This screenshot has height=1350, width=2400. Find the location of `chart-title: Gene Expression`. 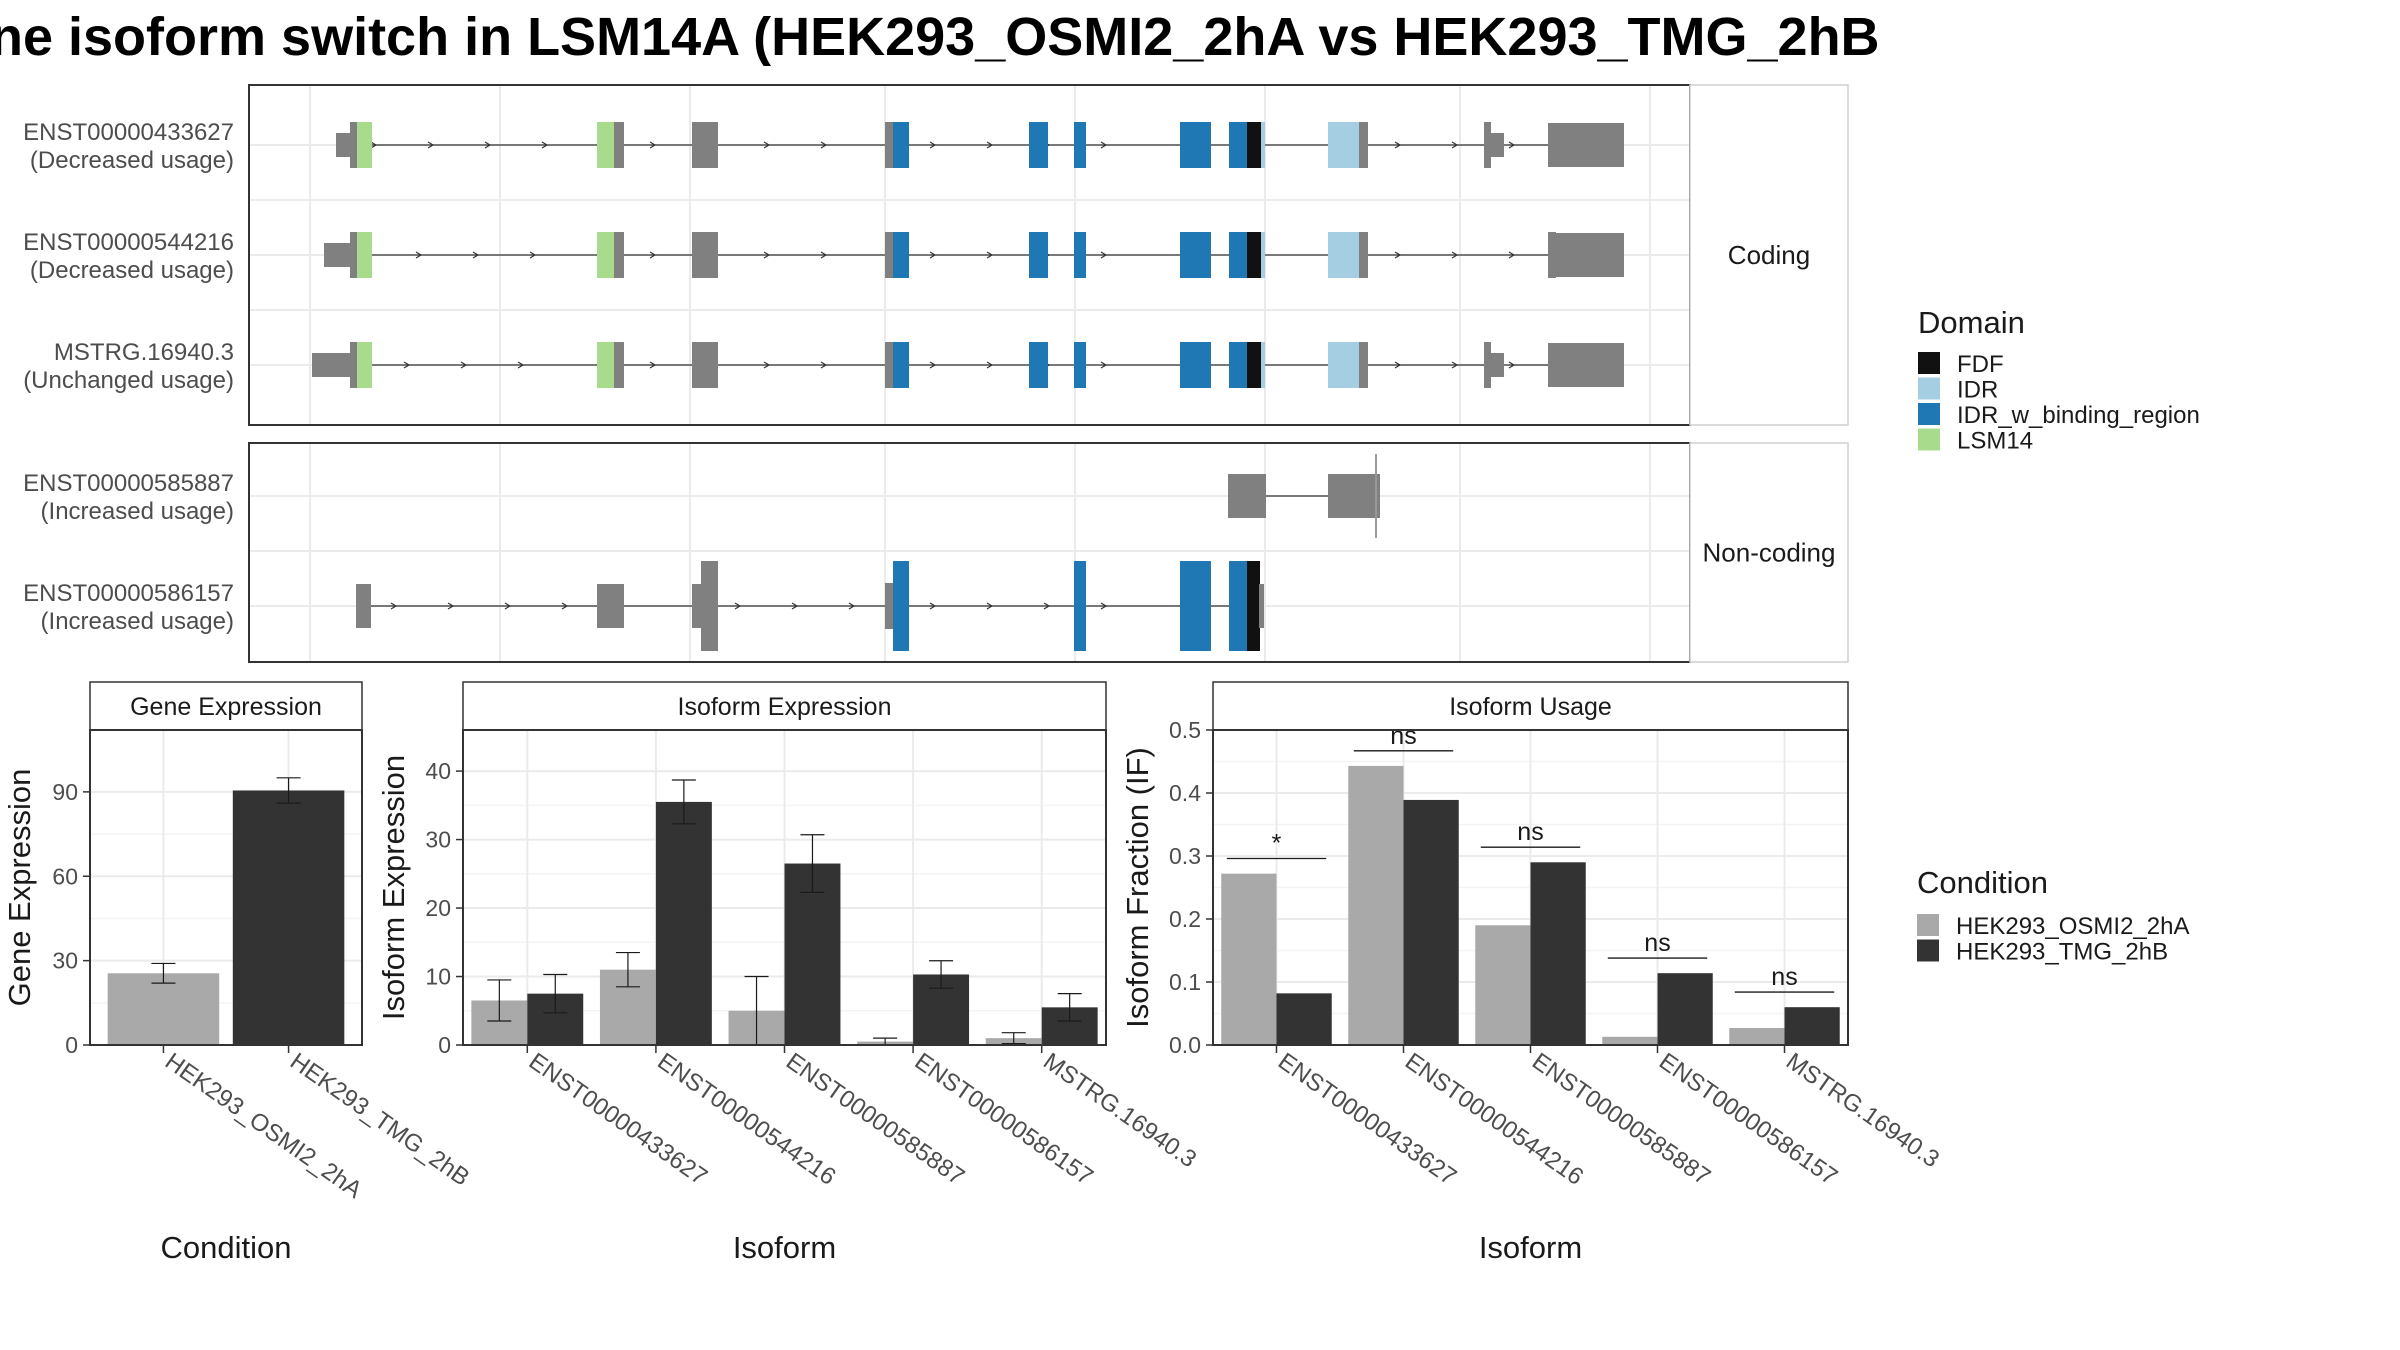

chart-title: Gene Expression is located at coordinates (226, 707).